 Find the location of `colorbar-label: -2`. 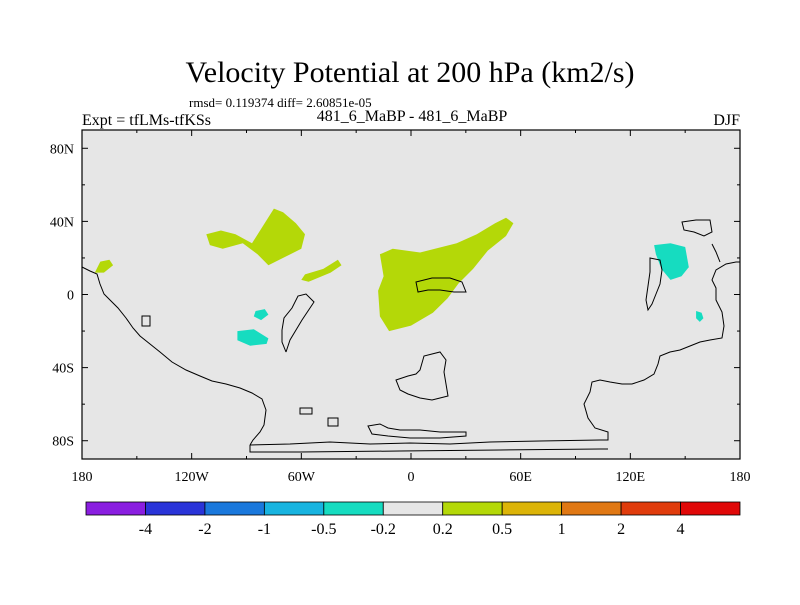

colorbar-label: -2 is located at coordinates (204, 529).